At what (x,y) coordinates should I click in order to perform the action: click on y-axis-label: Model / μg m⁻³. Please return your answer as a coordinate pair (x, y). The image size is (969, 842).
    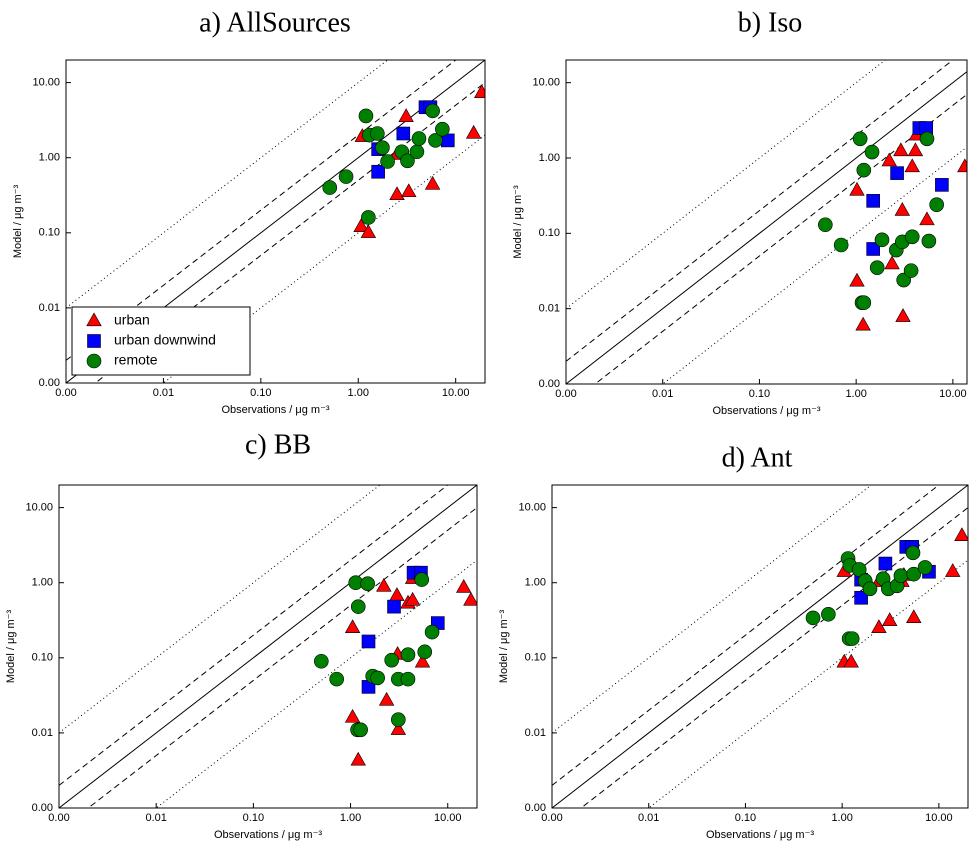
    Looking at the image, I should click on (504, 647).